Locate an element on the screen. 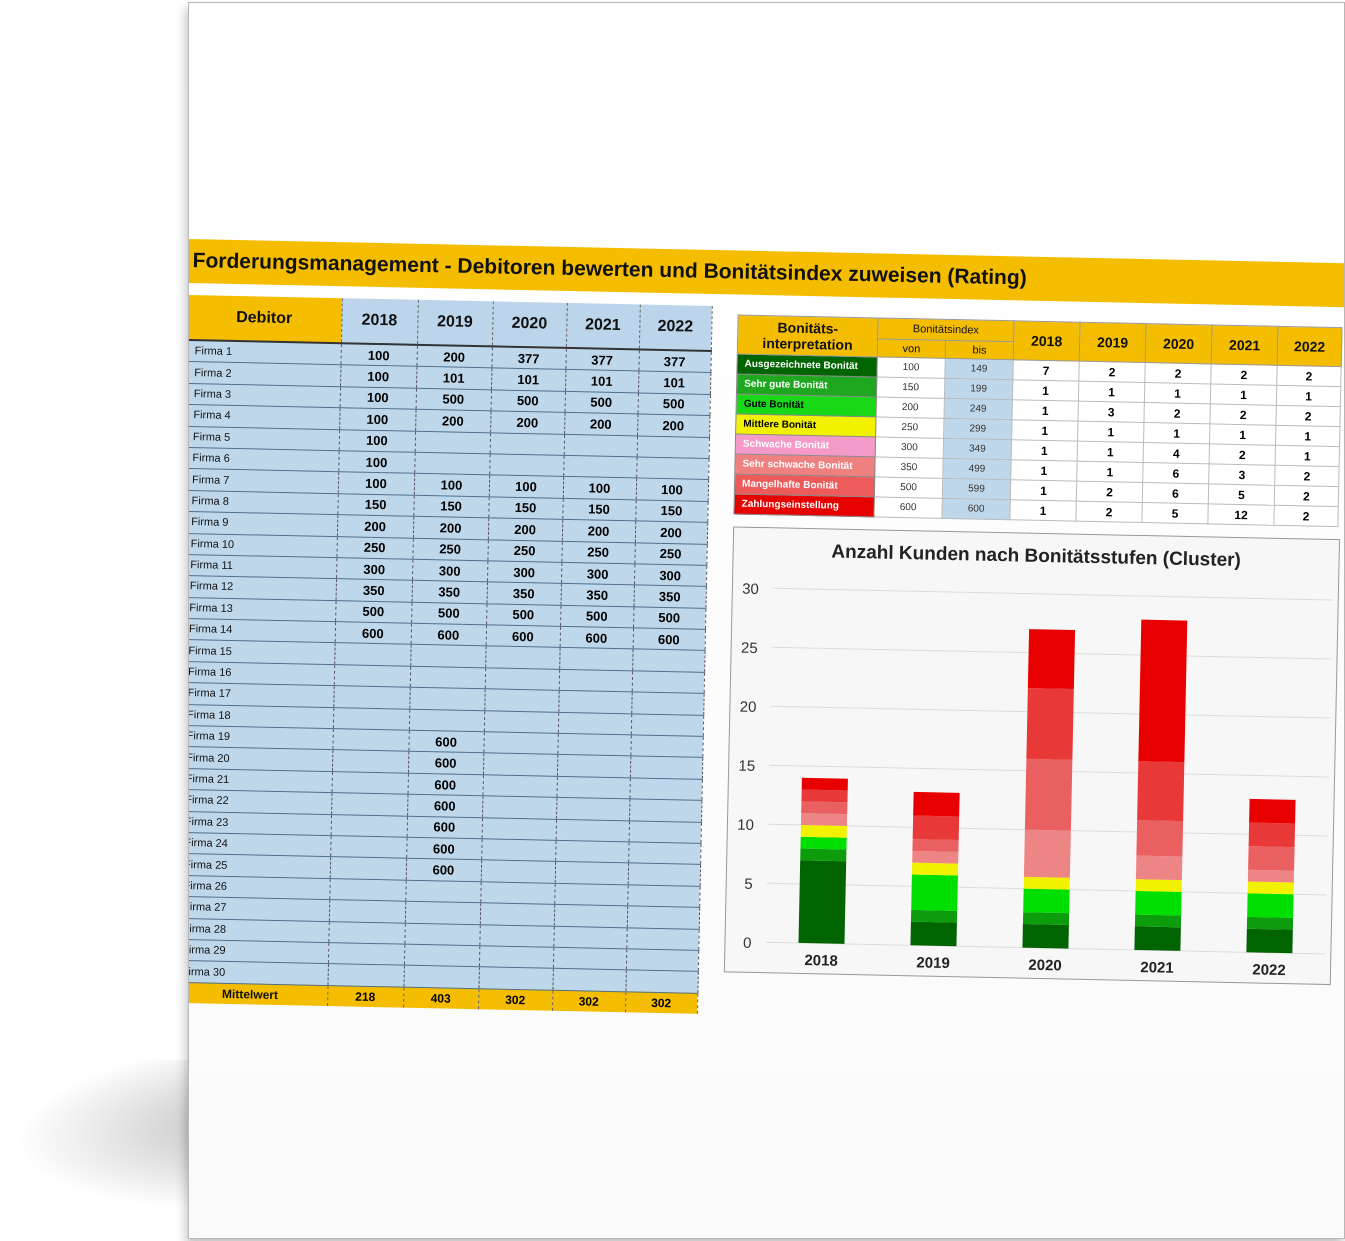  debitor-name: Firma 26 is located at coordinates (259, 887).